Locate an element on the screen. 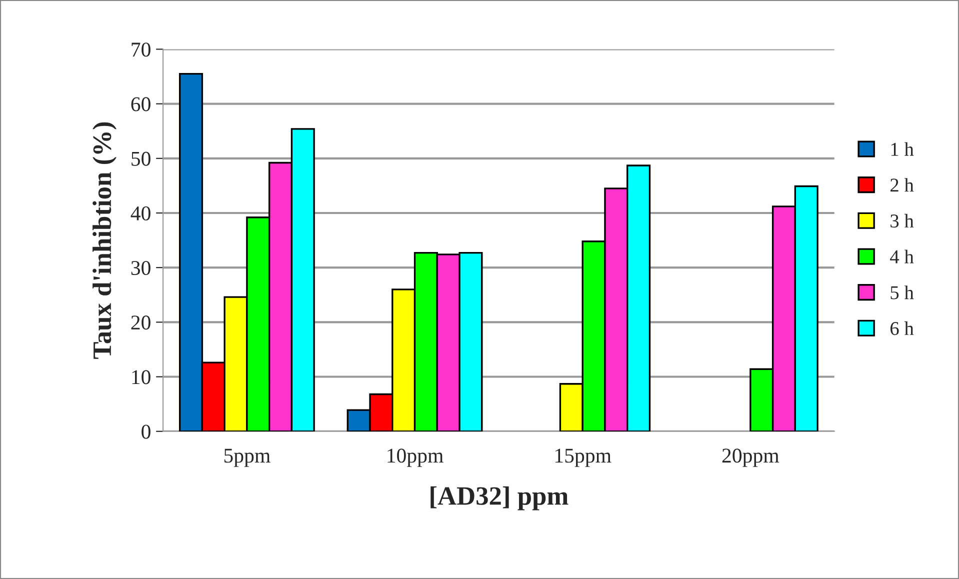 The width and height of the screenshot is (959, 579). x-axis-title: [AD32] ppm is located at coordinates (499, 498).